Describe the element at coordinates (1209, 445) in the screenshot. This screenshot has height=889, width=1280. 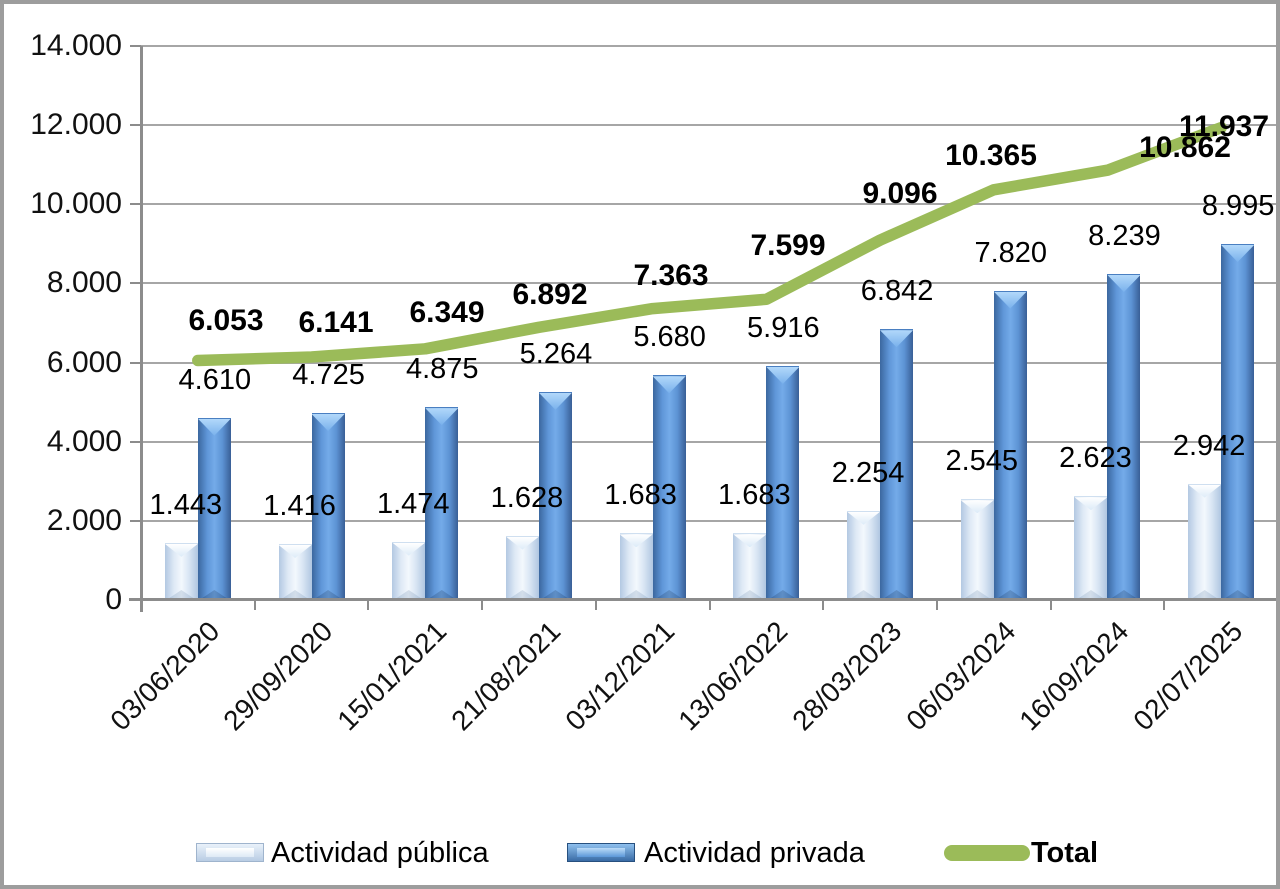
I see `data-label-actividad-publica: 2.942` at that location.